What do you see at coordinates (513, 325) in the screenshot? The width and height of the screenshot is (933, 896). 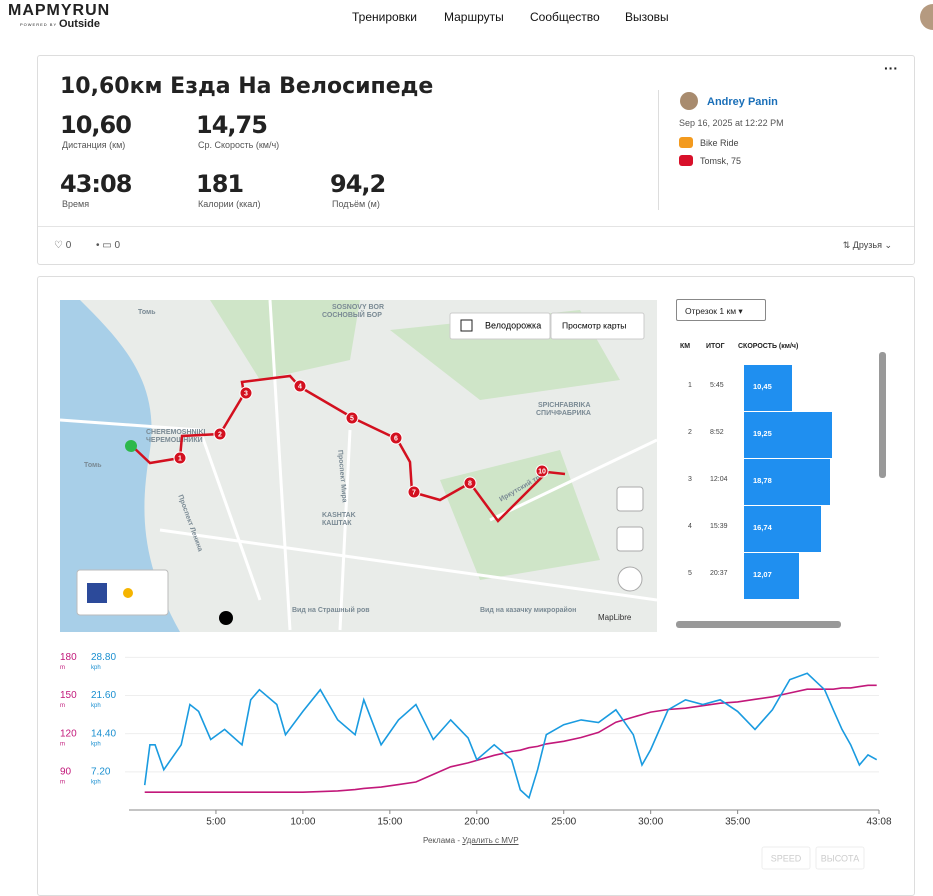 I see `bike-lane-label: Велодорожка` at bounding box center [513, 325].